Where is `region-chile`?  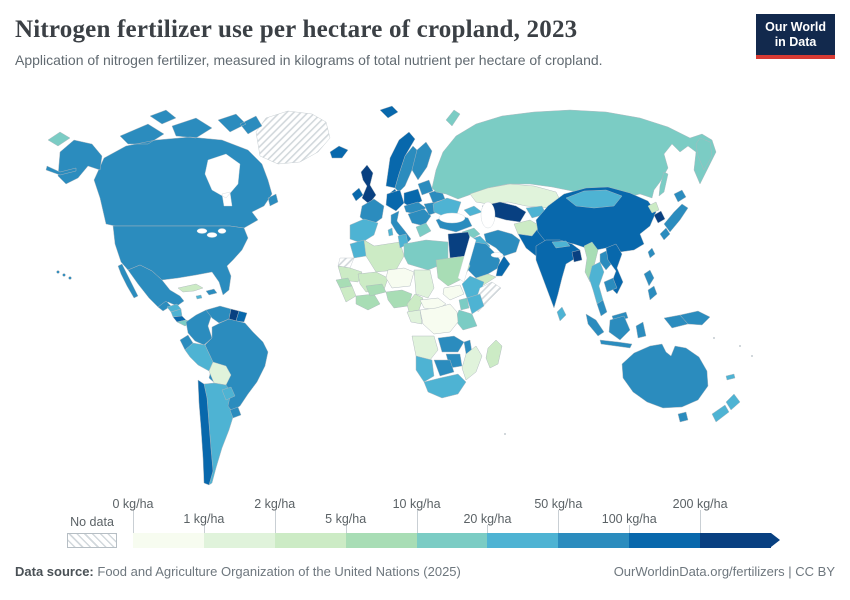
region-chile is located at coordinates (205, 432).